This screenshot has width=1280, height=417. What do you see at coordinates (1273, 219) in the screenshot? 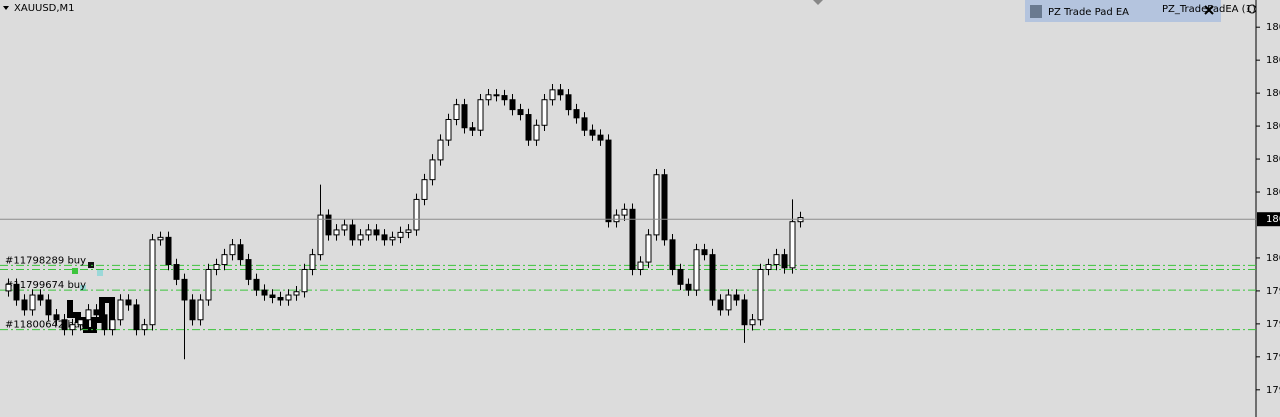
I see `price-label: 180` at bounding box center [1273, 219].